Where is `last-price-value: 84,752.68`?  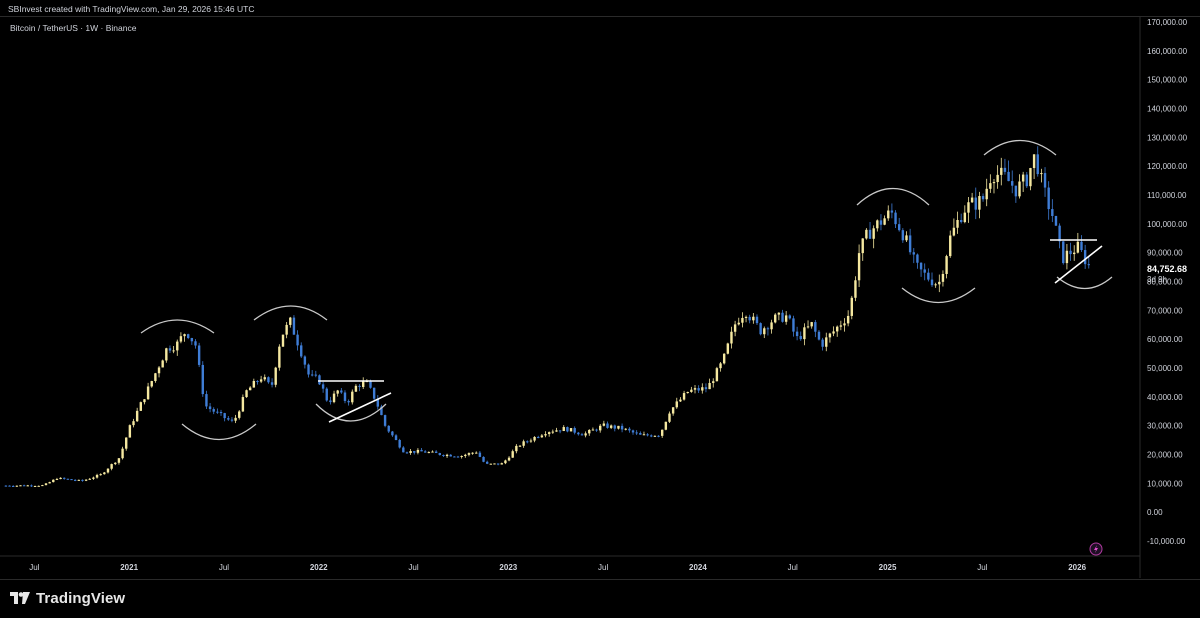
last-price-value: 84,752.68 is located at coordinates (1167, 269).